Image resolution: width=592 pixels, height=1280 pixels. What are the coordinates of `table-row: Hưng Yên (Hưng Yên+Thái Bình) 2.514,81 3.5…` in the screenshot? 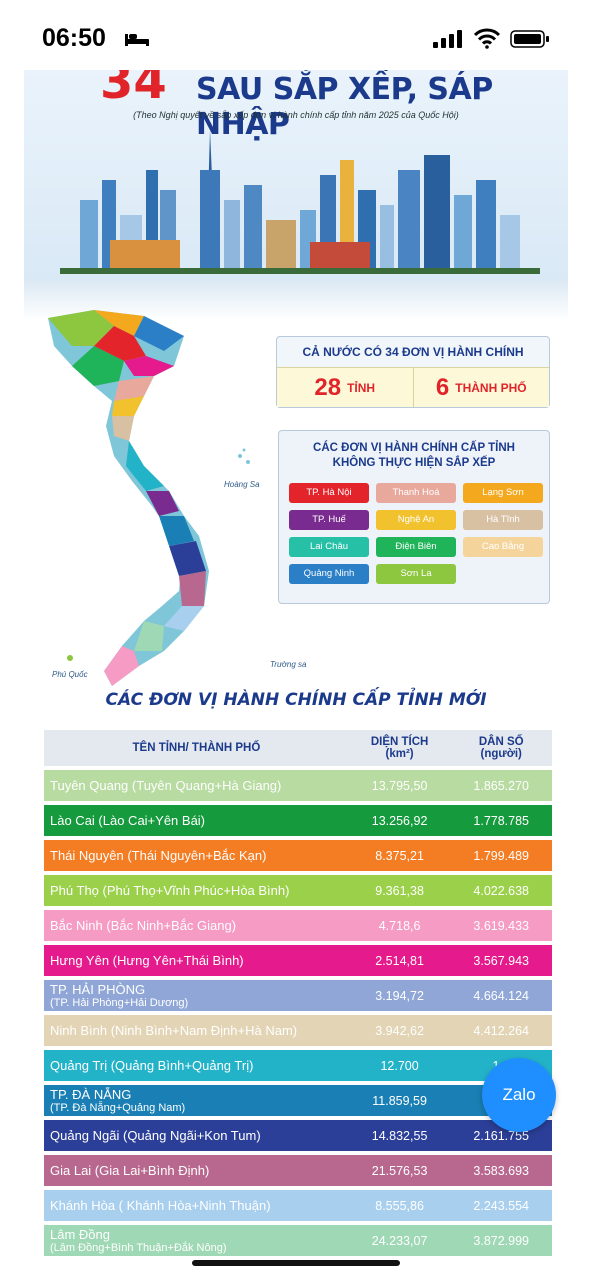 It's located at (298, 960).